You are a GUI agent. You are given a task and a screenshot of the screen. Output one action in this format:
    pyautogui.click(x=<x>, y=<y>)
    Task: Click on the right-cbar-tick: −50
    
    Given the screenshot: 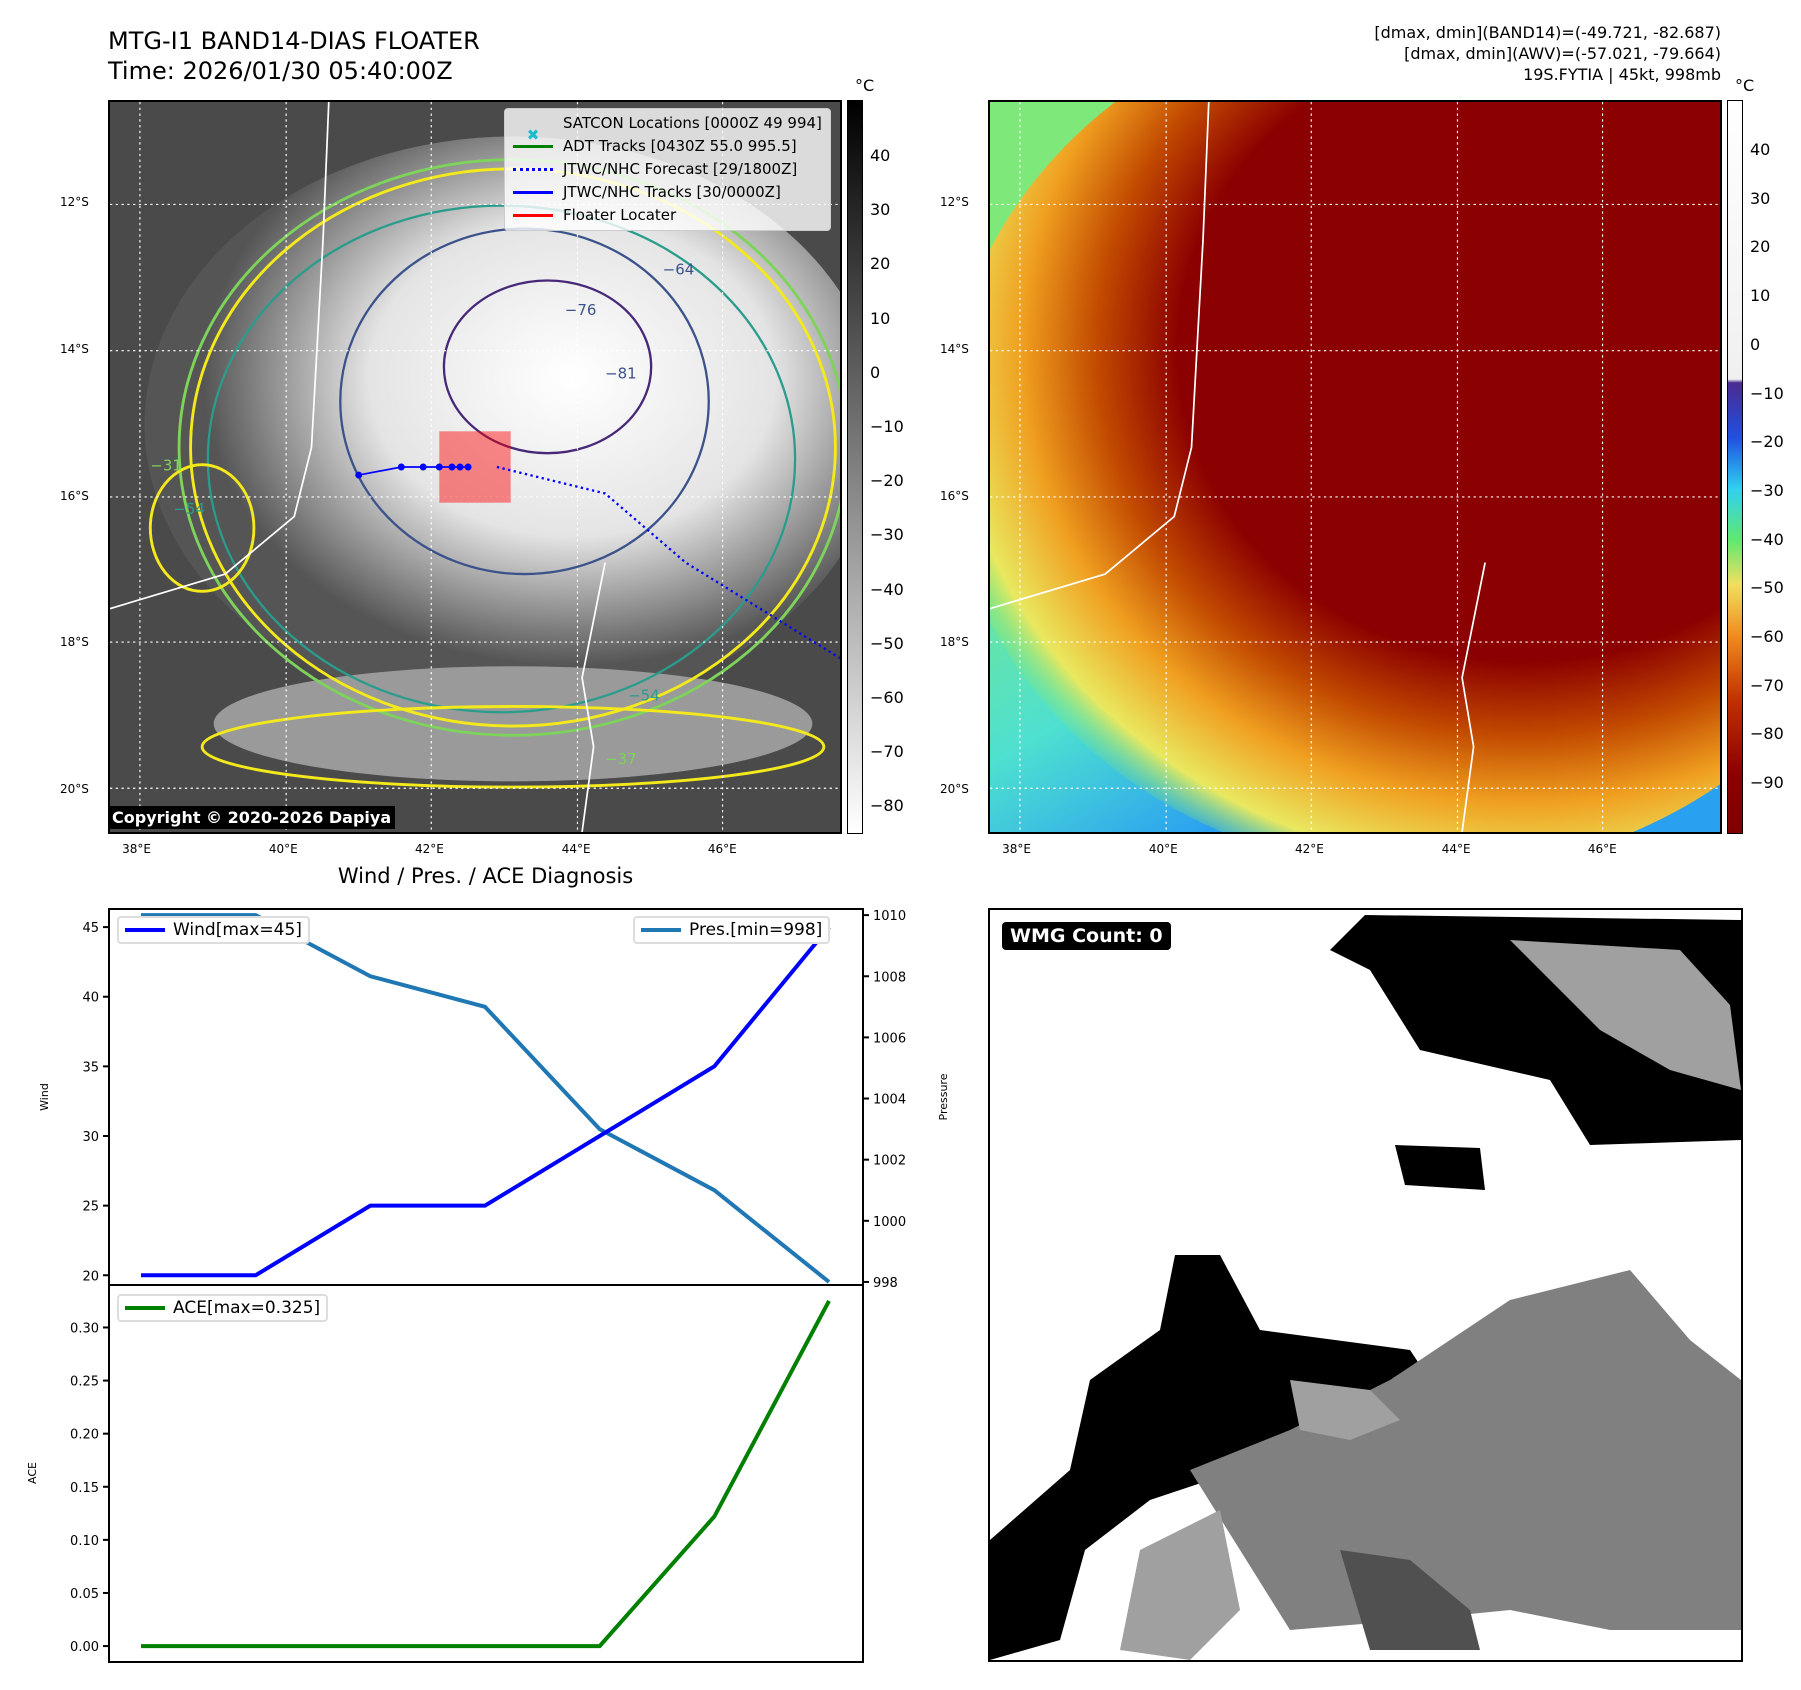 What is the action you would take?
    pyautogui.click(x=1767, y=588)
    